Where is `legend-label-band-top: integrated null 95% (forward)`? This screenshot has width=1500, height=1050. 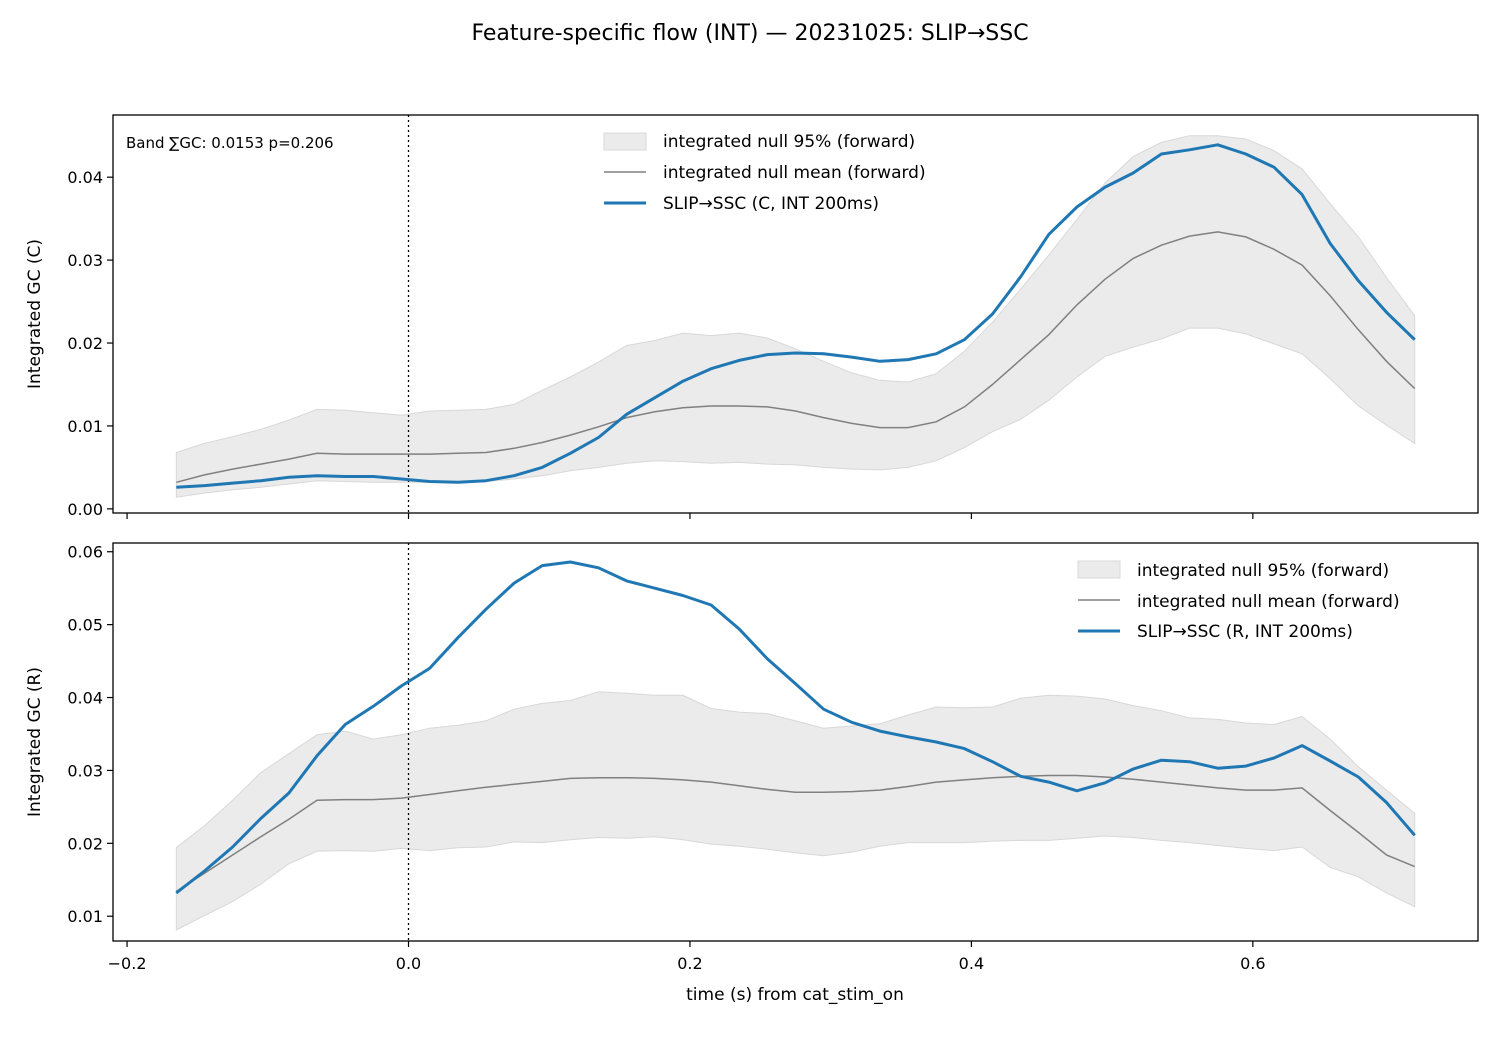 legend-label-band-top: integrated null 95% (forward) is located at coordinates (789, 142).